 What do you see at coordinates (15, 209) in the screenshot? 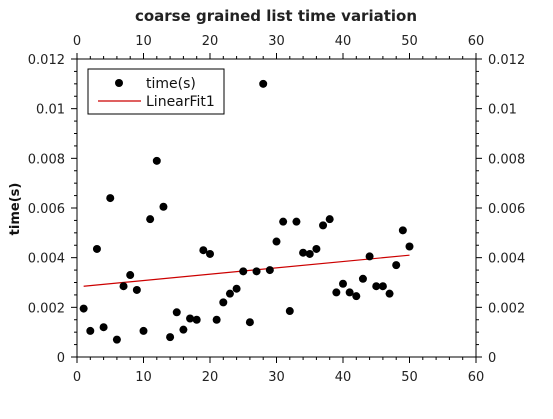
I see `y-axis-label: time(s)` at bounding box center [15, 209].